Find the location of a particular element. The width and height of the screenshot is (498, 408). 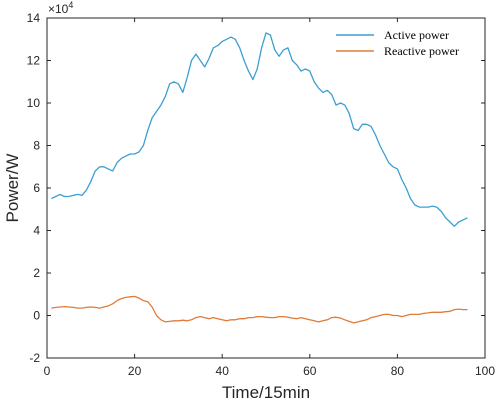

y-multiplier-label: ×10⁴ is located at coordinates (60, 8).